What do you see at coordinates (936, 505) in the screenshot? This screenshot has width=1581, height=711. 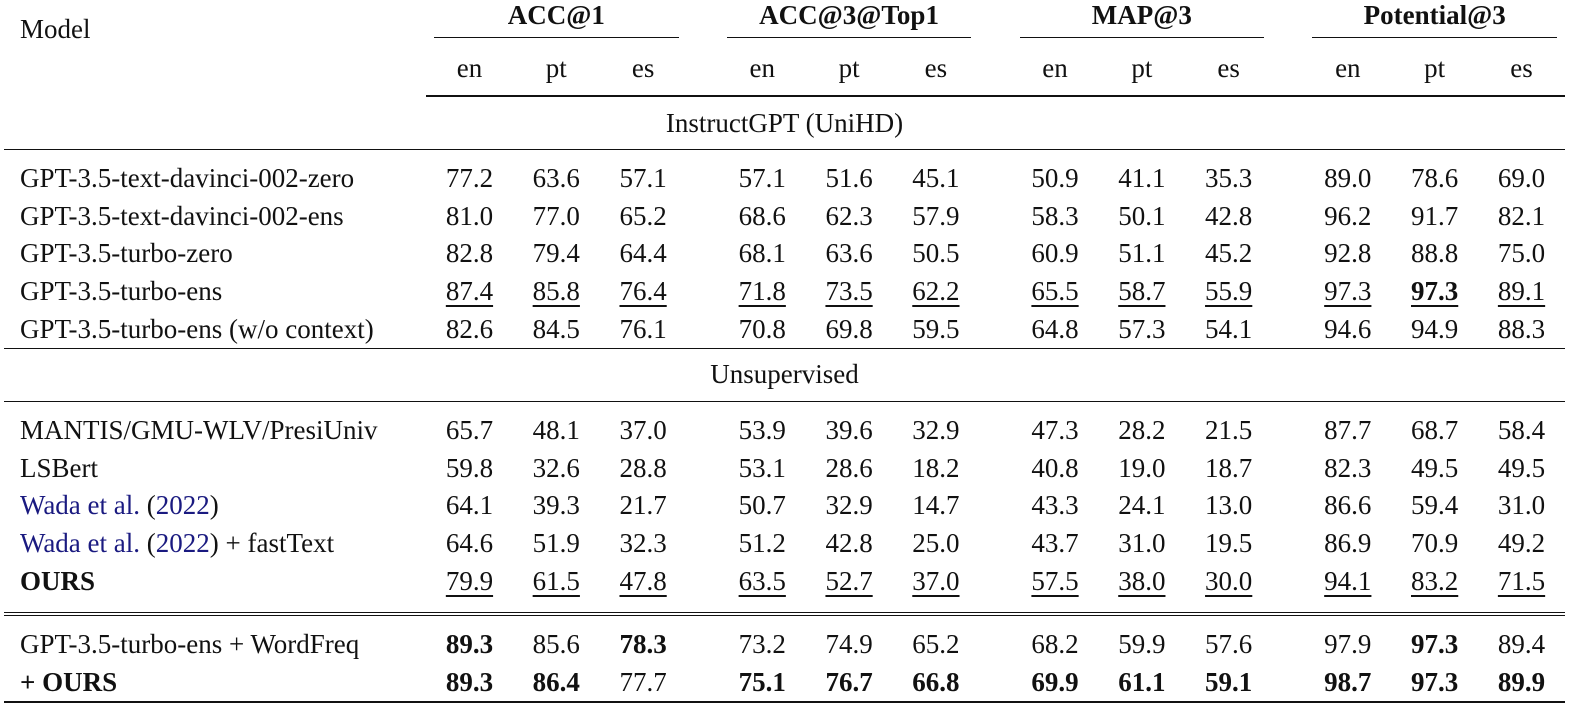 I see `score-value: 14.7` at bounding box center [936, 505].